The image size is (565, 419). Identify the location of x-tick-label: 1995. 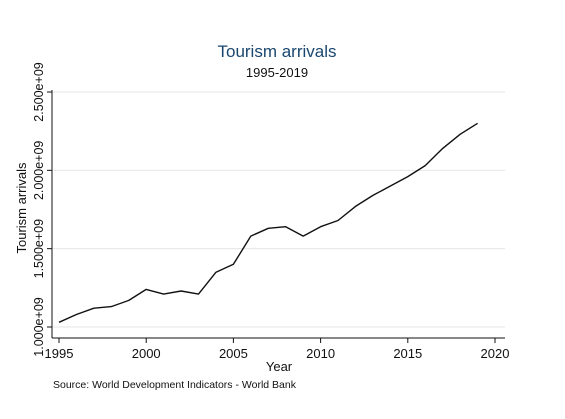
(59, 353).